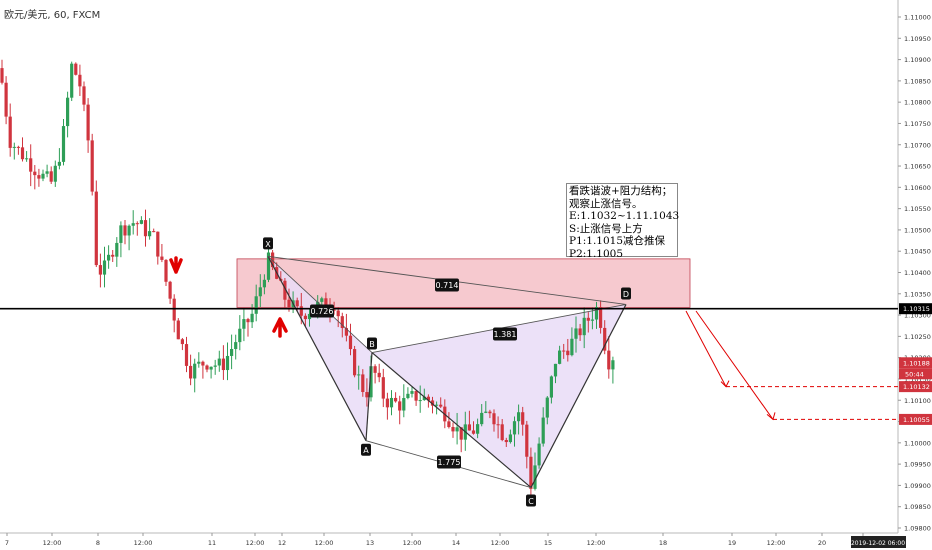 This screenshot has width=932, height=550. Describe the element at coordinates (915, 363) in the screenshot. I see `current-price-badge` at that location.